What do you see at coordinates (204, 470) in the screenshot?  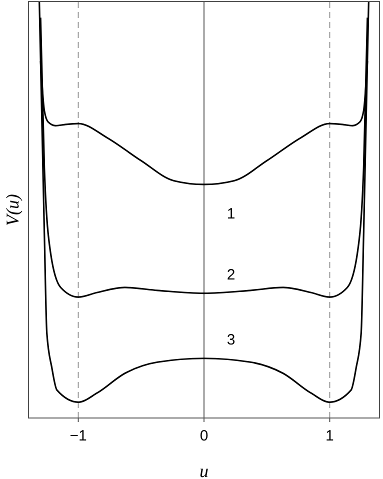 I see `x-axis-title: u` at bounding box center [204, 470].